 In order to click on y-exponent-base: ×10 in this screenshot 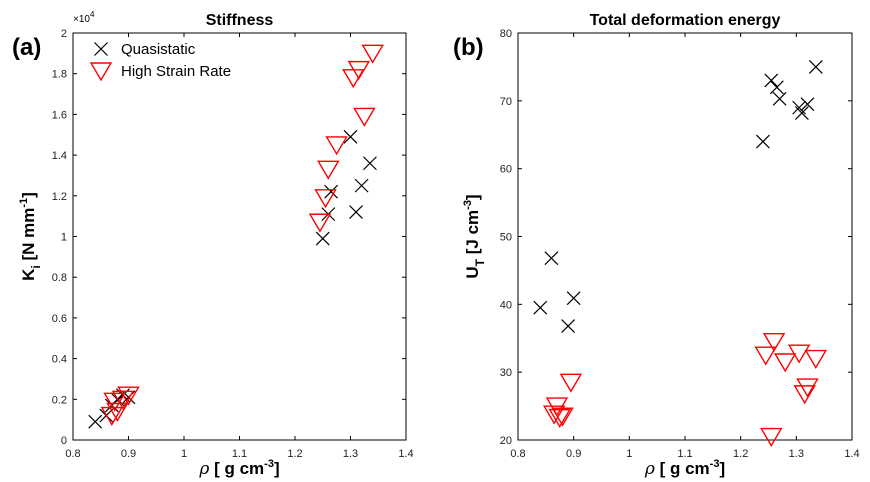, I will do `click(81, 19)`.